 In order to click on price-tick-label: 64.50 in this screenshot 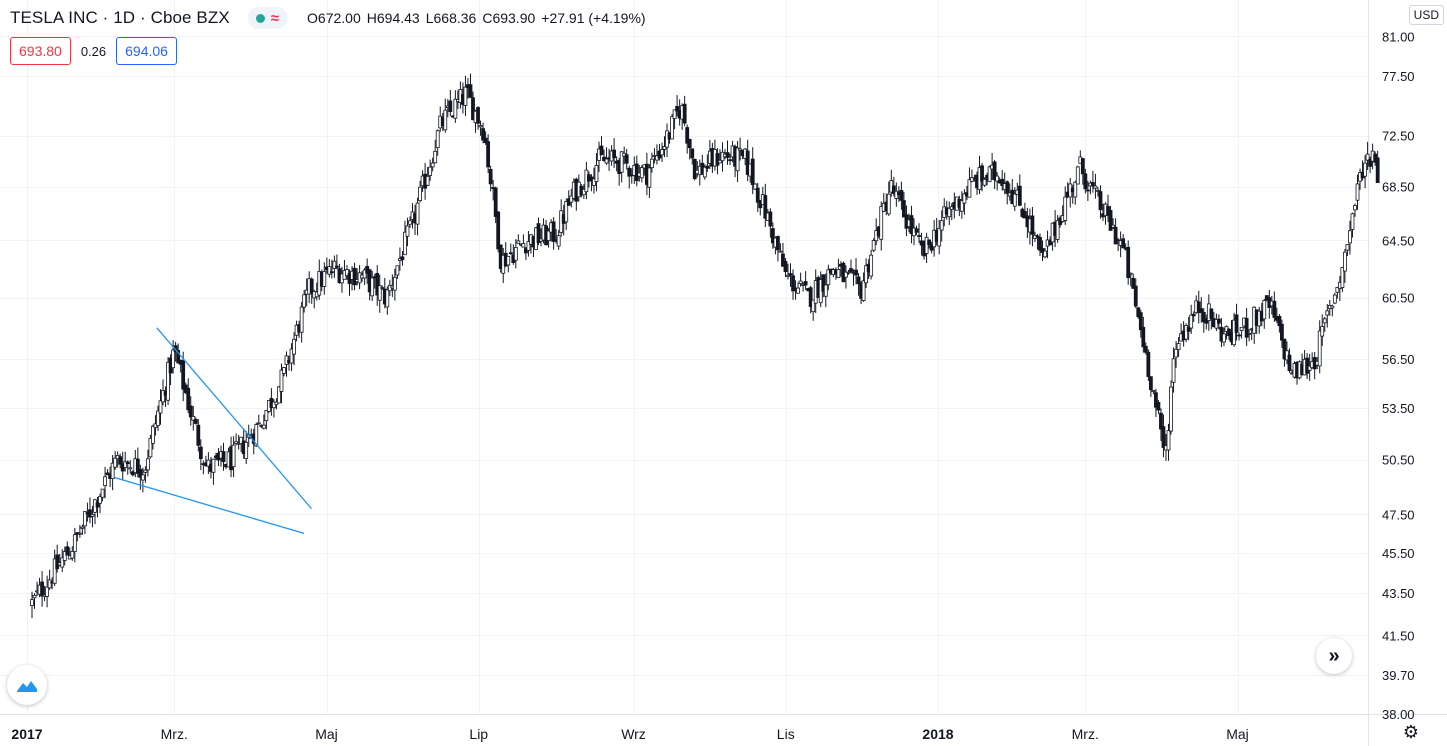, I will do `click(1398, 240)`.